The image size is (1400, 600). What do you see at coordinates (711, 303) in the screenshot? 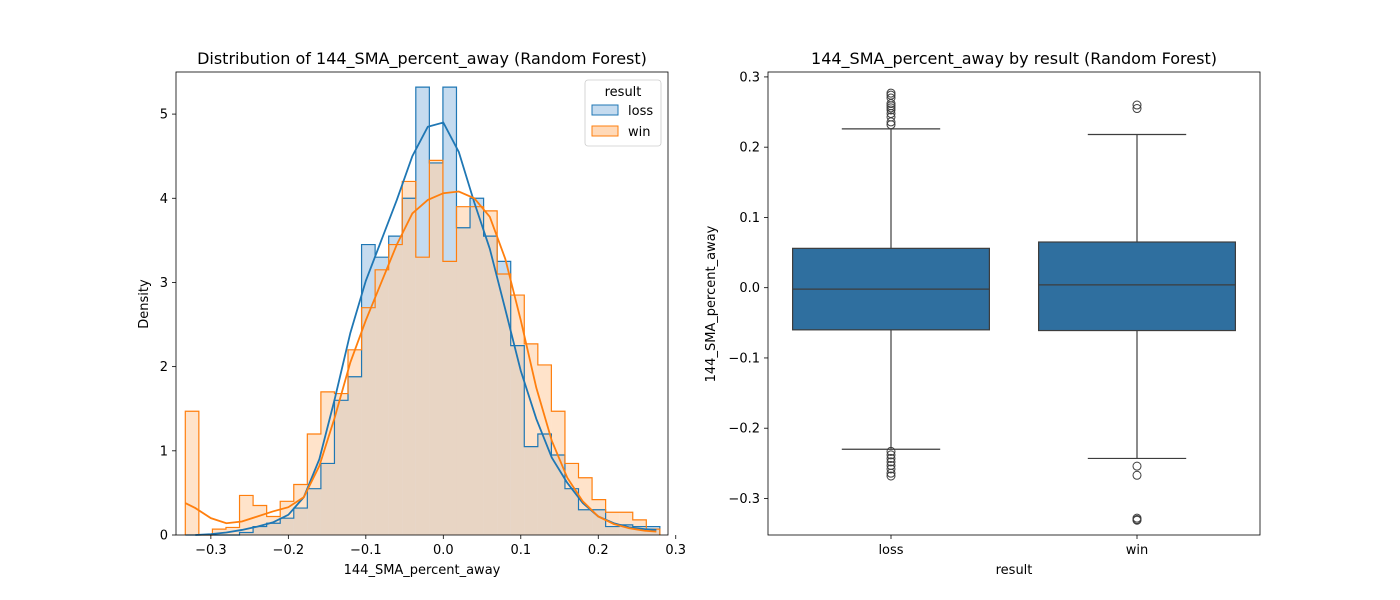
I see `boxplot-y-label: 144_SMA_percent_away` at bounding box center [711, 303].